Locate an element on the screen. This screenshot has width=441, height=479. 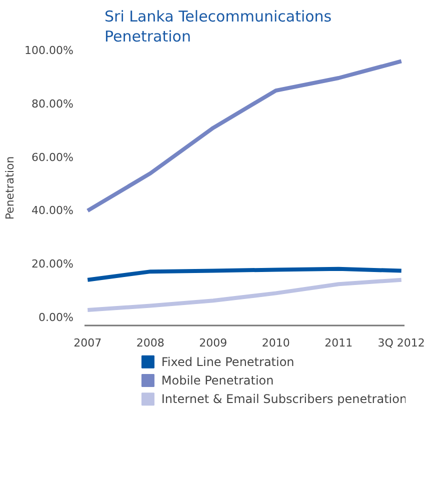
chart-title: Sri Lanka Telecommunications Penetration is located at coordinates (218, 27).